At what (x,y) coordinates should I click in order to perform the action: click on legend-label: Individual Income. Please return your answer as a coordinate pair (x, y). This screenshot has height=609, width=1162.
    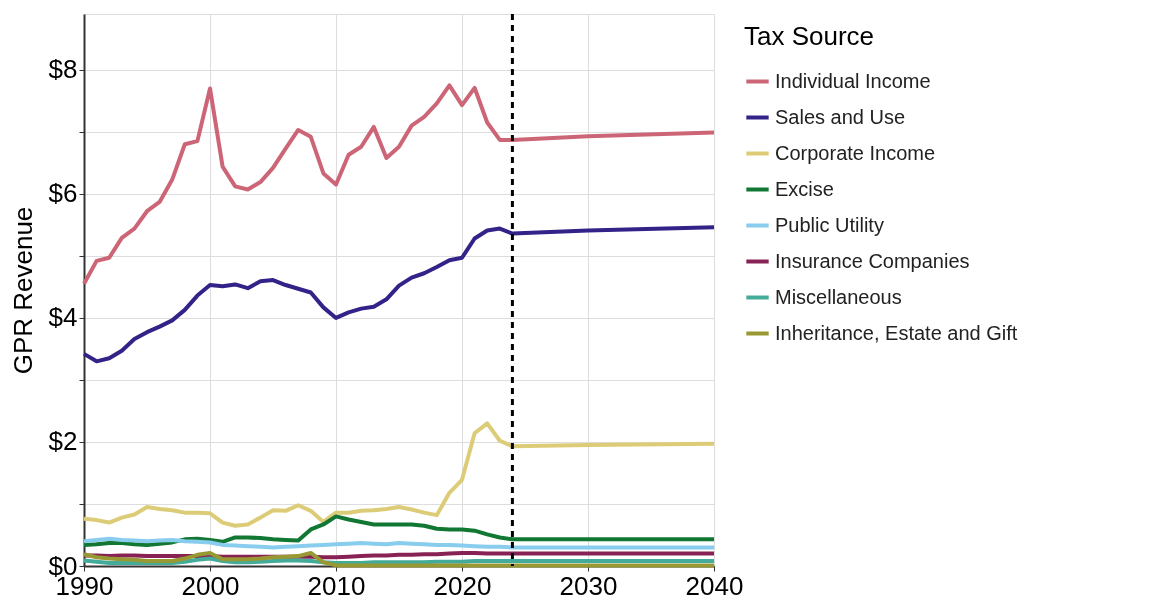
    Looking at the image, I should click on (853, 80).